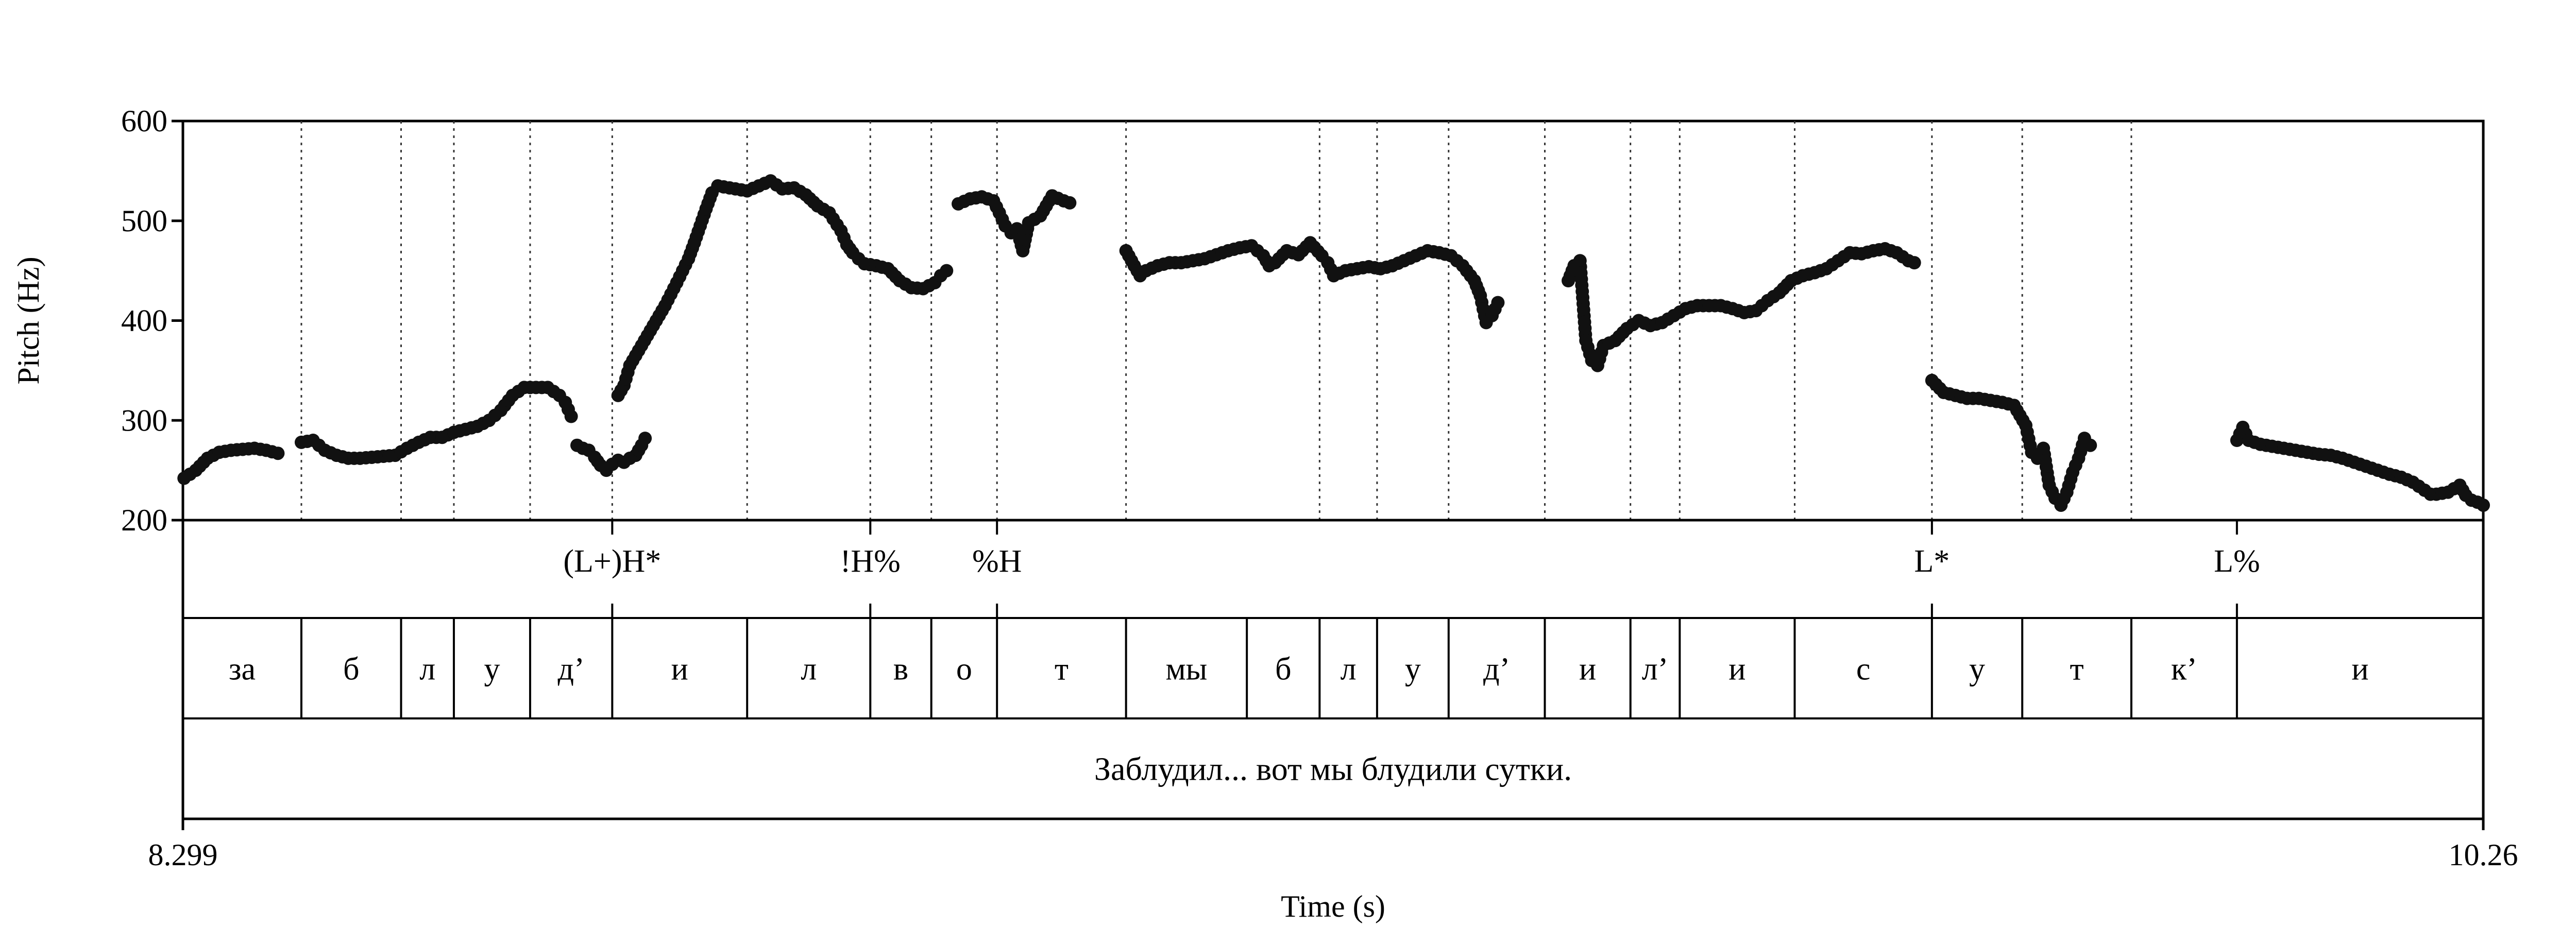 The image size is (2576, 927). Describe the element at coordinates (2483, 855) in the screenshot. I see `x-tick-label-end: 10.26` at that location.